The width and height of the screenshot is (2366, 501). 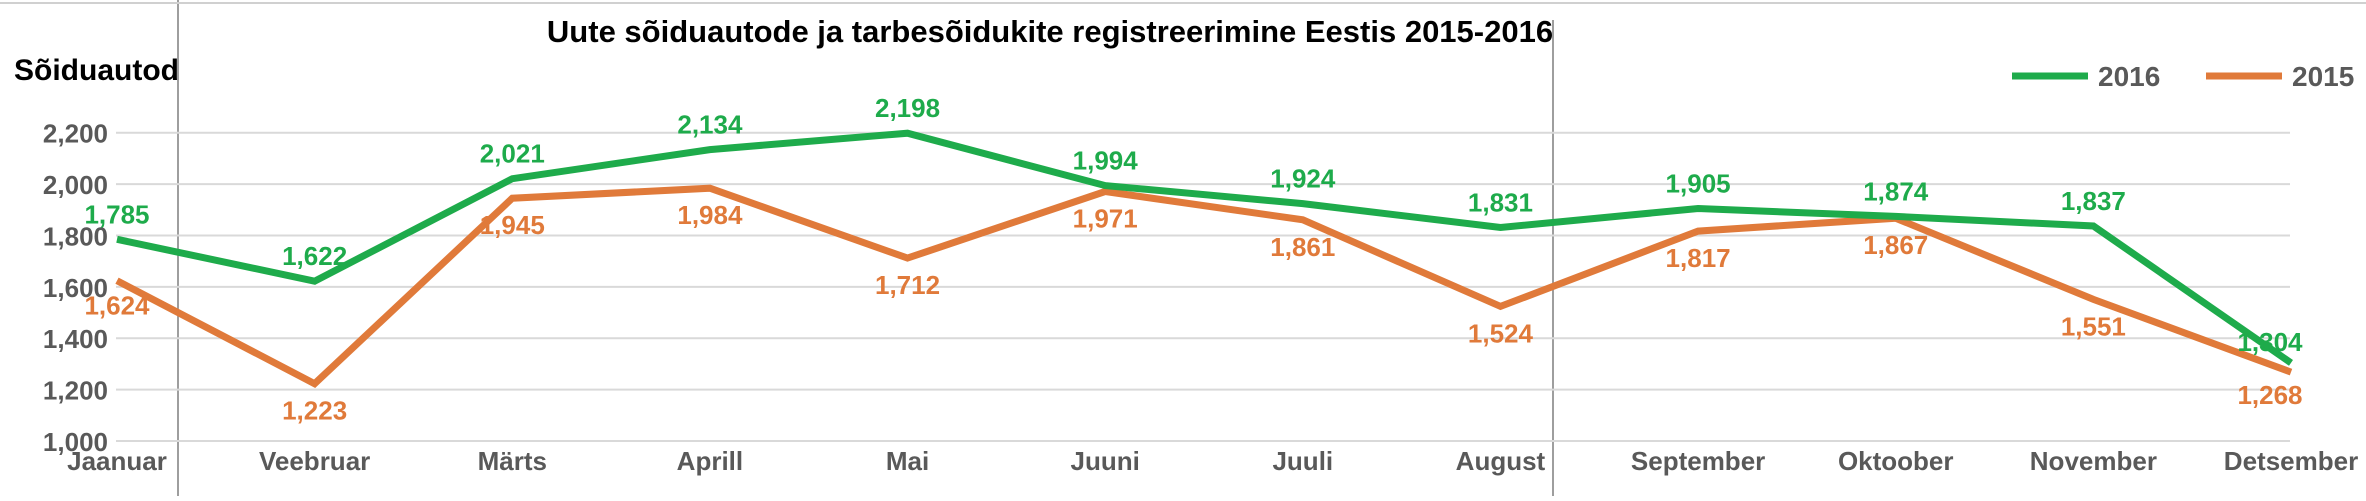 What do you see at coordinates (512, 225) in the screenshot?
I see `data-label-2015: 1,945` at bounding box center [512, 225].